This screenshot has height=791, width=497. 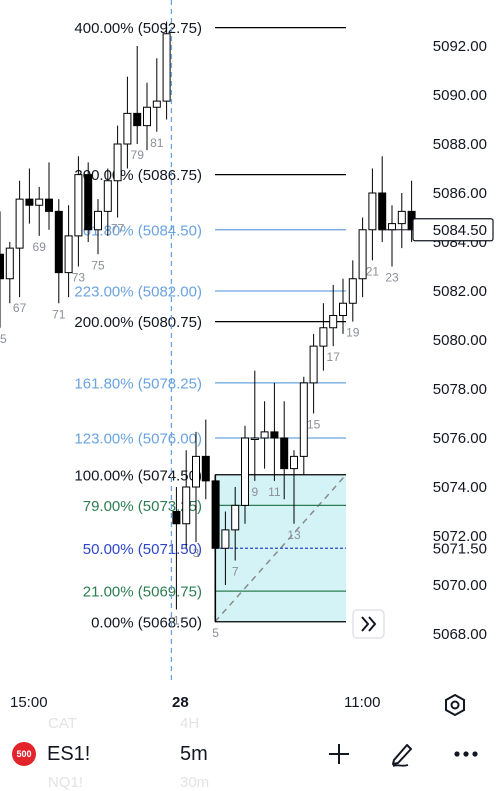 I want to click on price-tick-label: 5086.00, so click(x=460, y=193).